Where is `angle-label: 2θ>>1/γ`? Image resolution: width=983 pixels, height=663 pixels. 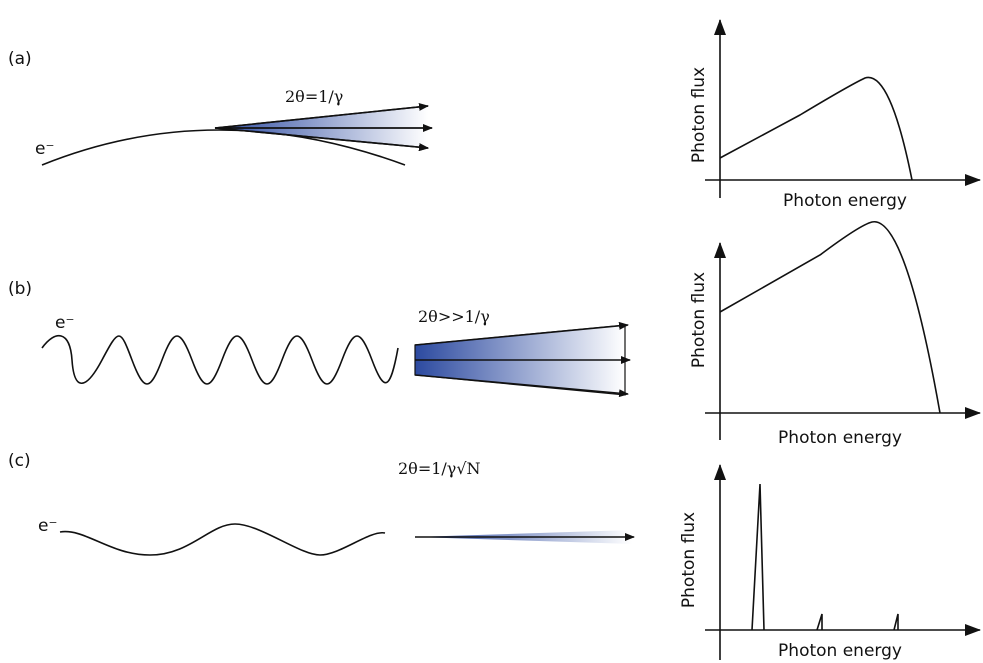
angle-label: 2θ>>1/γ is located at coordinates (454, 316).